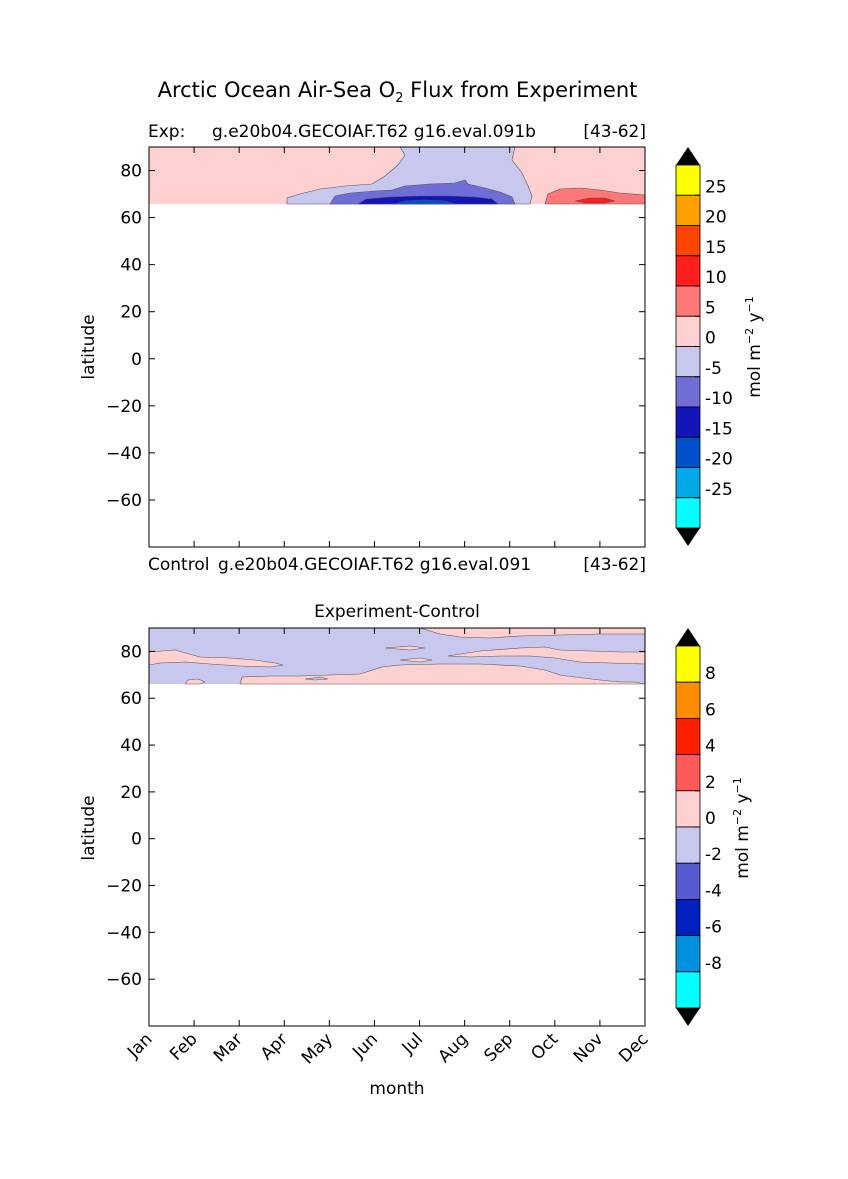 The width and height of the screenshot is (848, 1179). Describe the element at coordinates (719, 429) in the screenshot. I see `top-colorbar-tick-label: -15` at that location.